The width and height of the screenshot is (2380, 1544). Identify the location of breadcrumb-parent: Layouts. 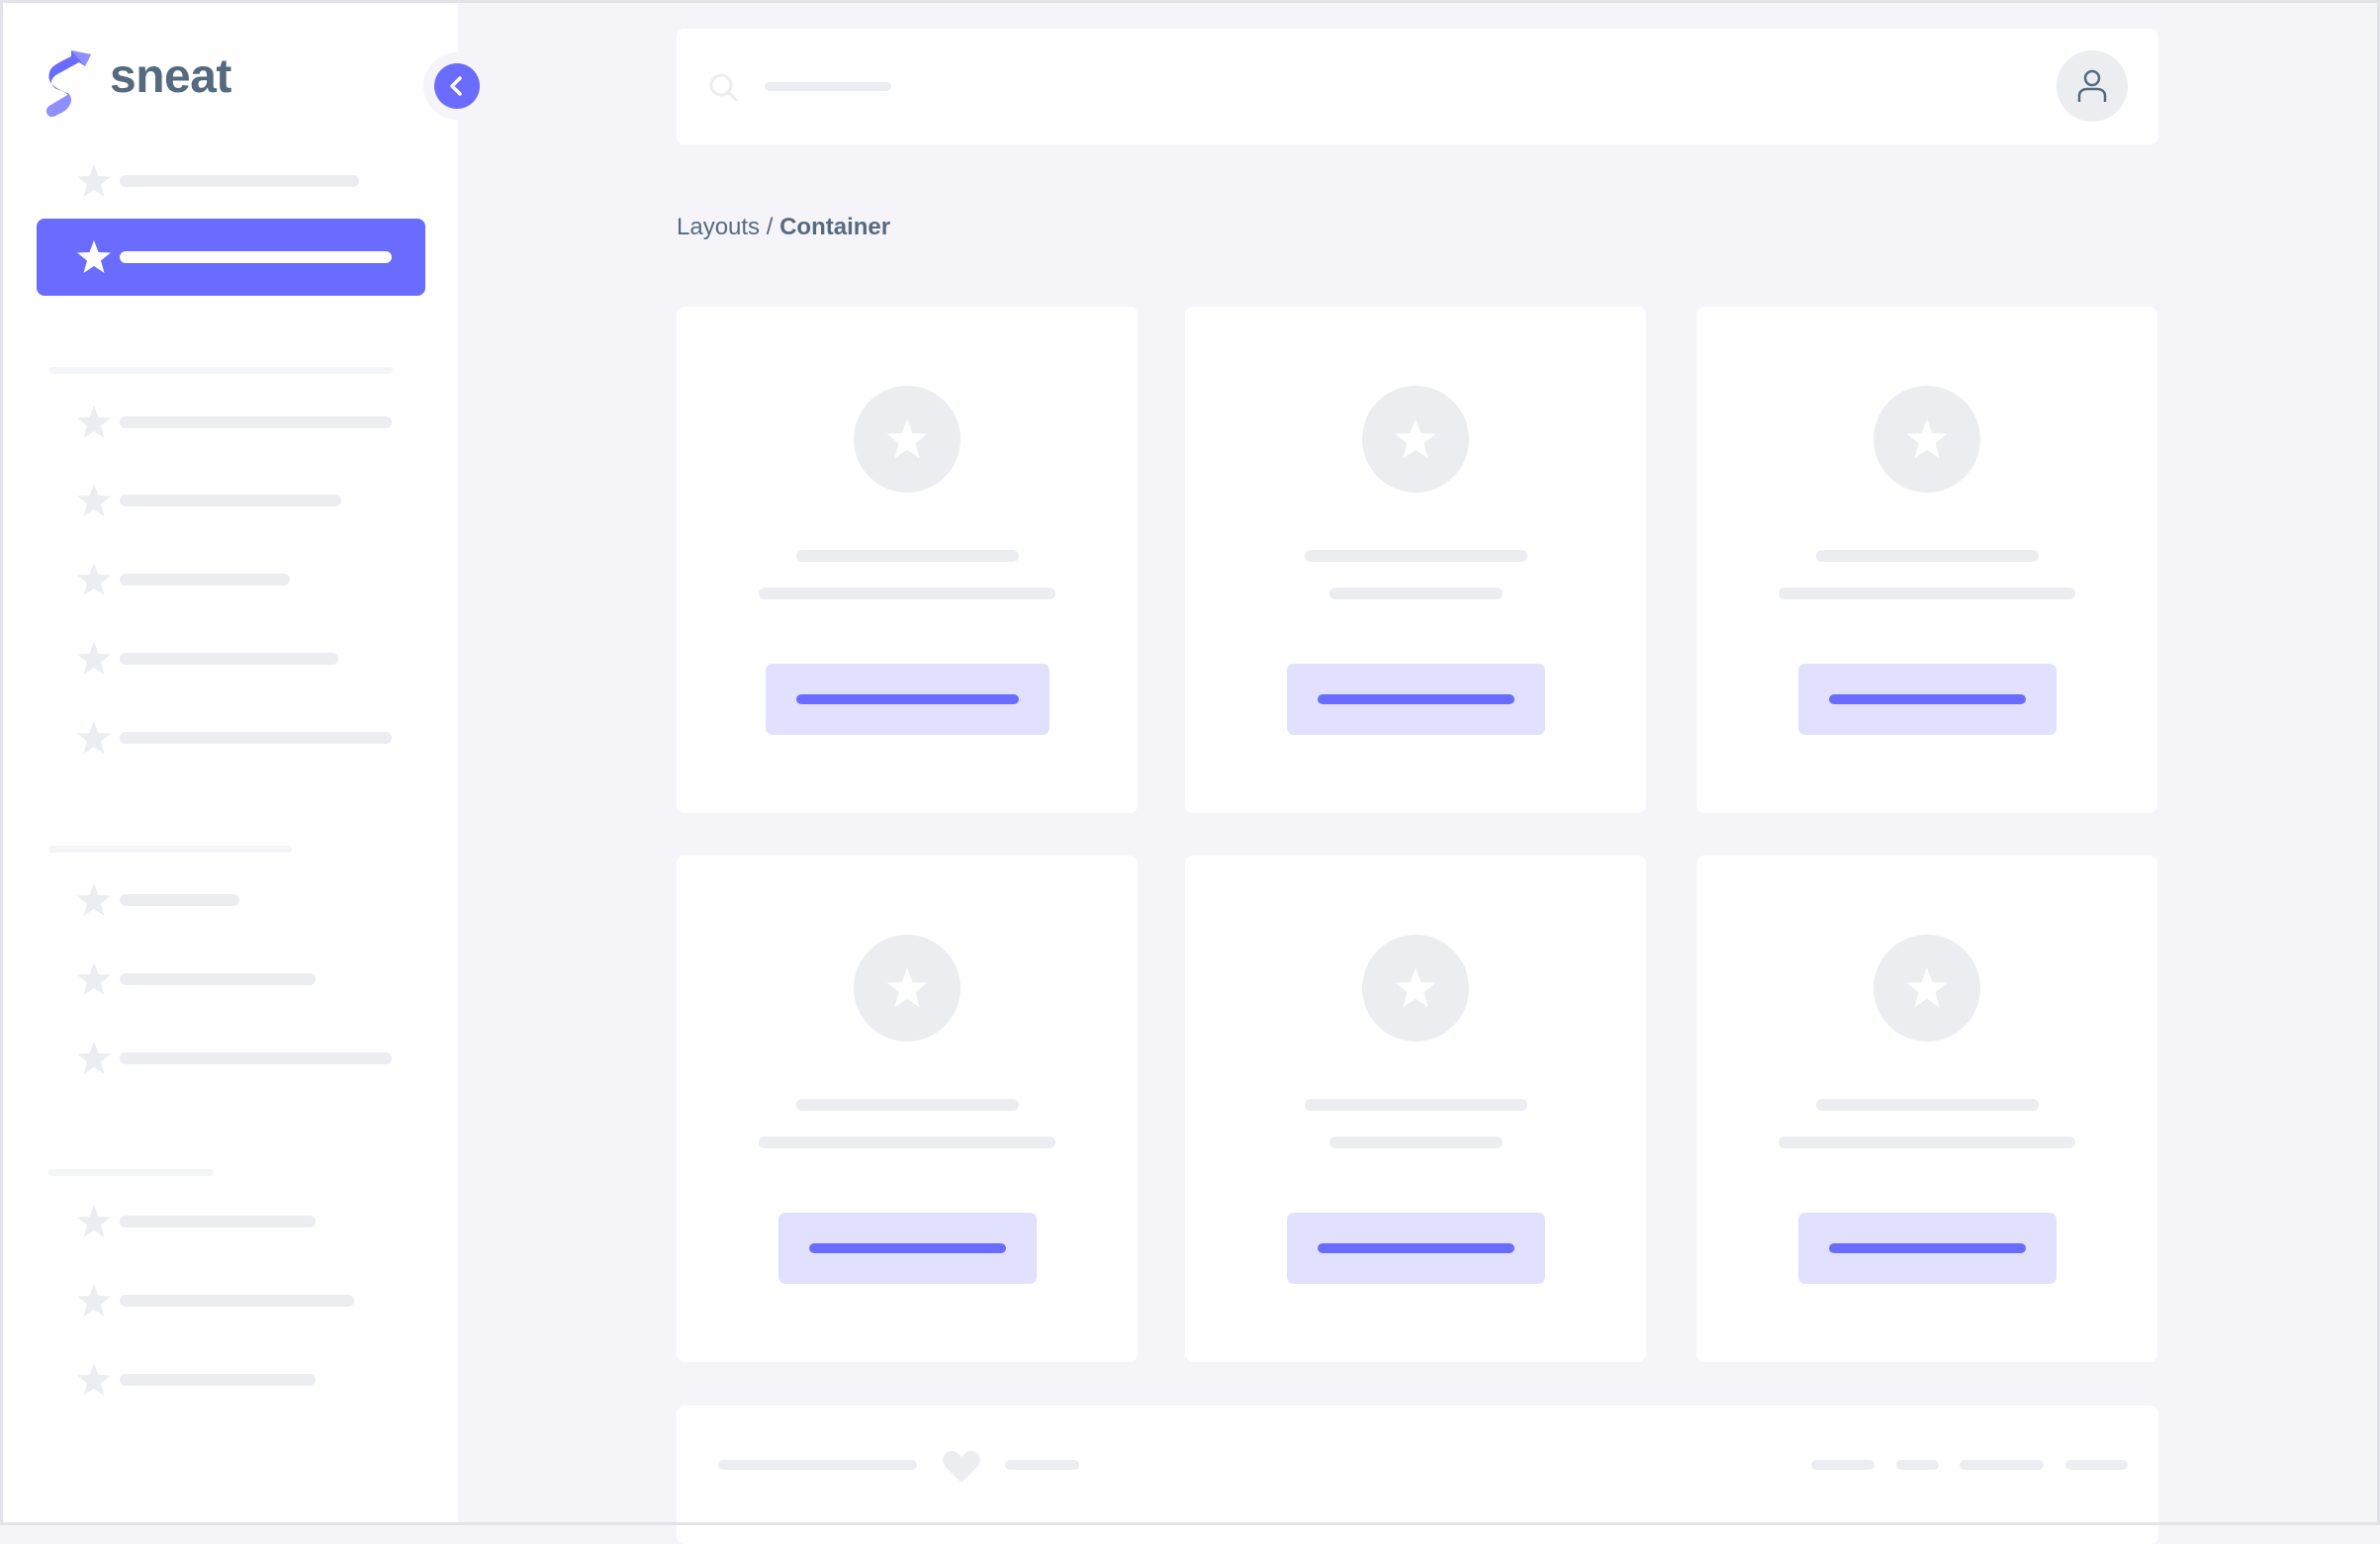
(719, 227).